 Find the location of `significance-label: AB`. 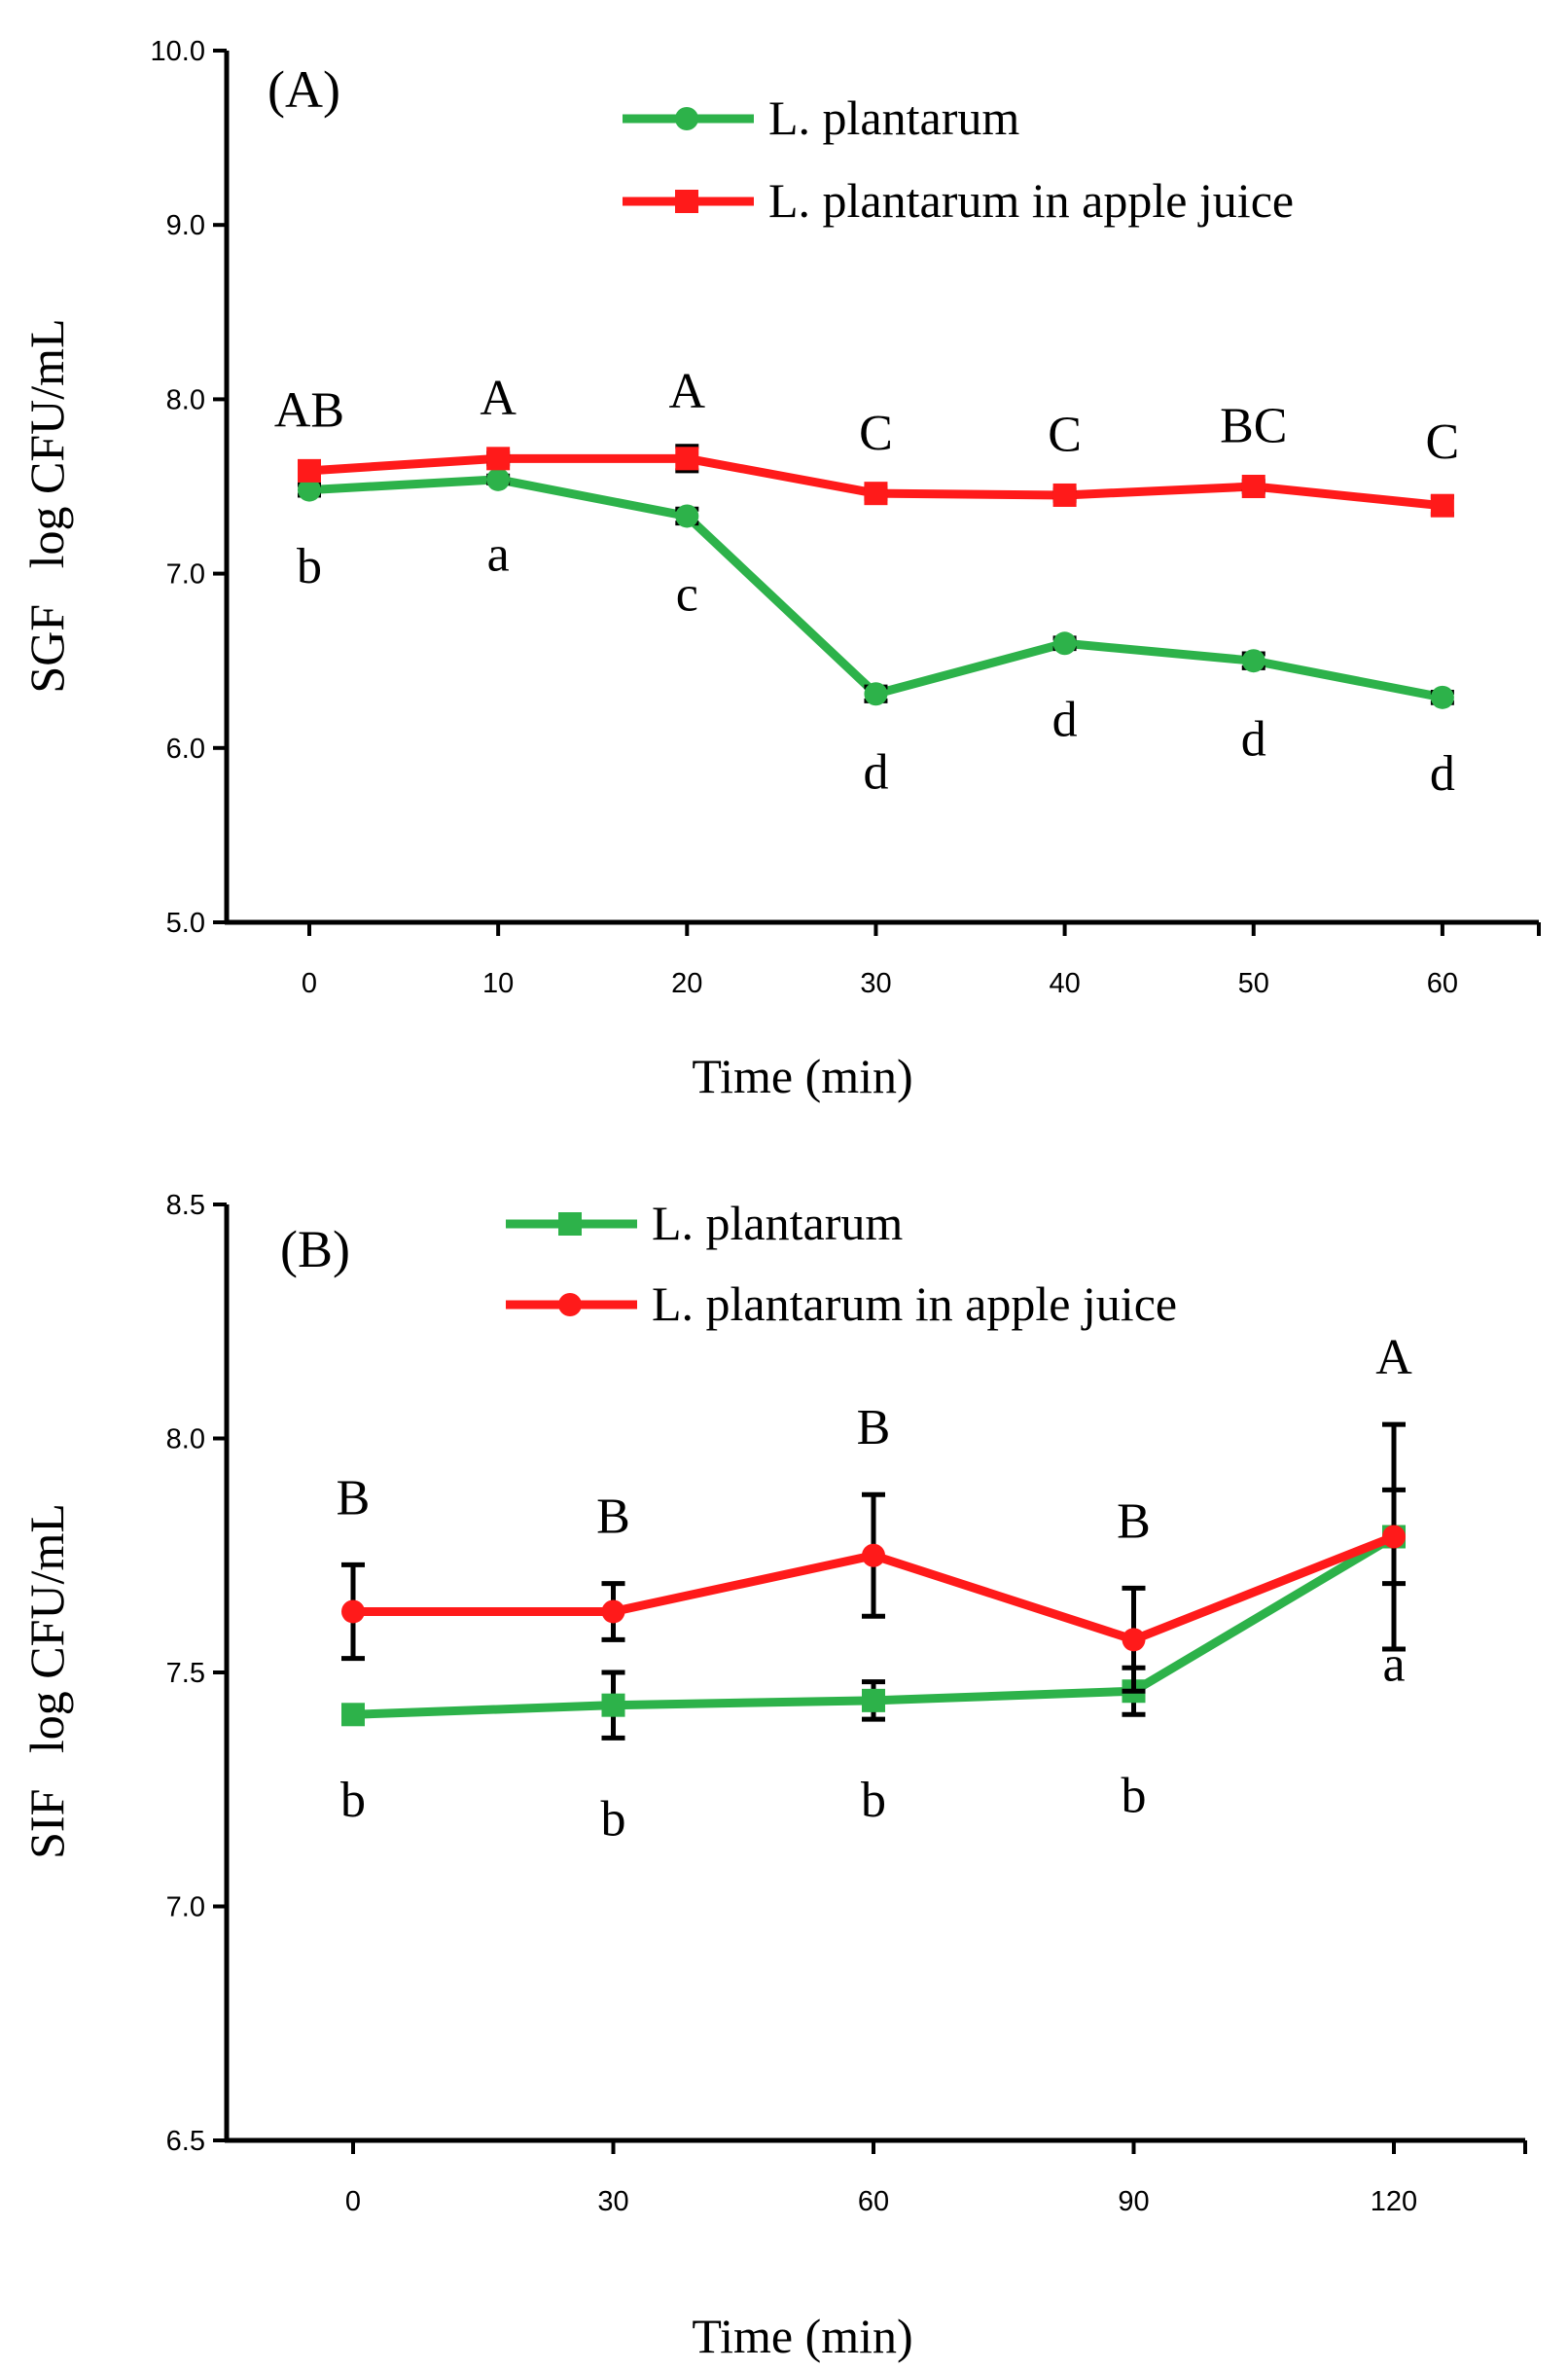

significance-label: AB is located at coordinates (309, 410).